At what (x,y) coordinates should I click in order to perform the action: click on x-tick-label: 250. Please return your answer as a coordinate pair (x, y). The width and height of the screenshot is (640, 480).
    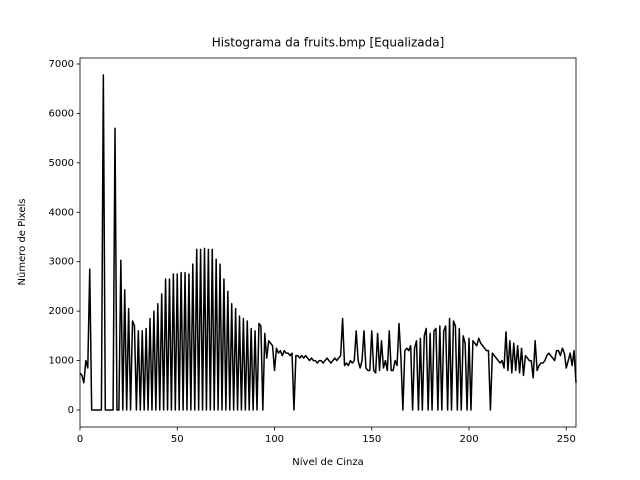
    Looking at the image, I should click on (566, 439).